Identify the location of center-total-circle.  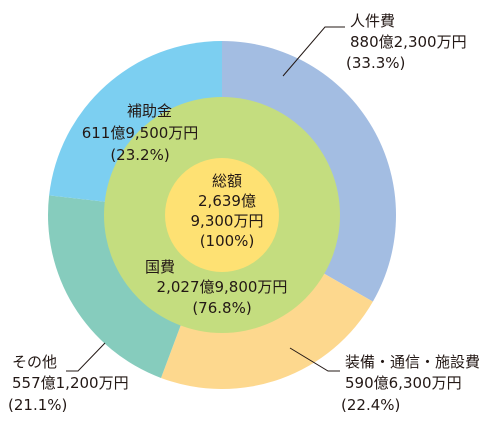
(222, 215).